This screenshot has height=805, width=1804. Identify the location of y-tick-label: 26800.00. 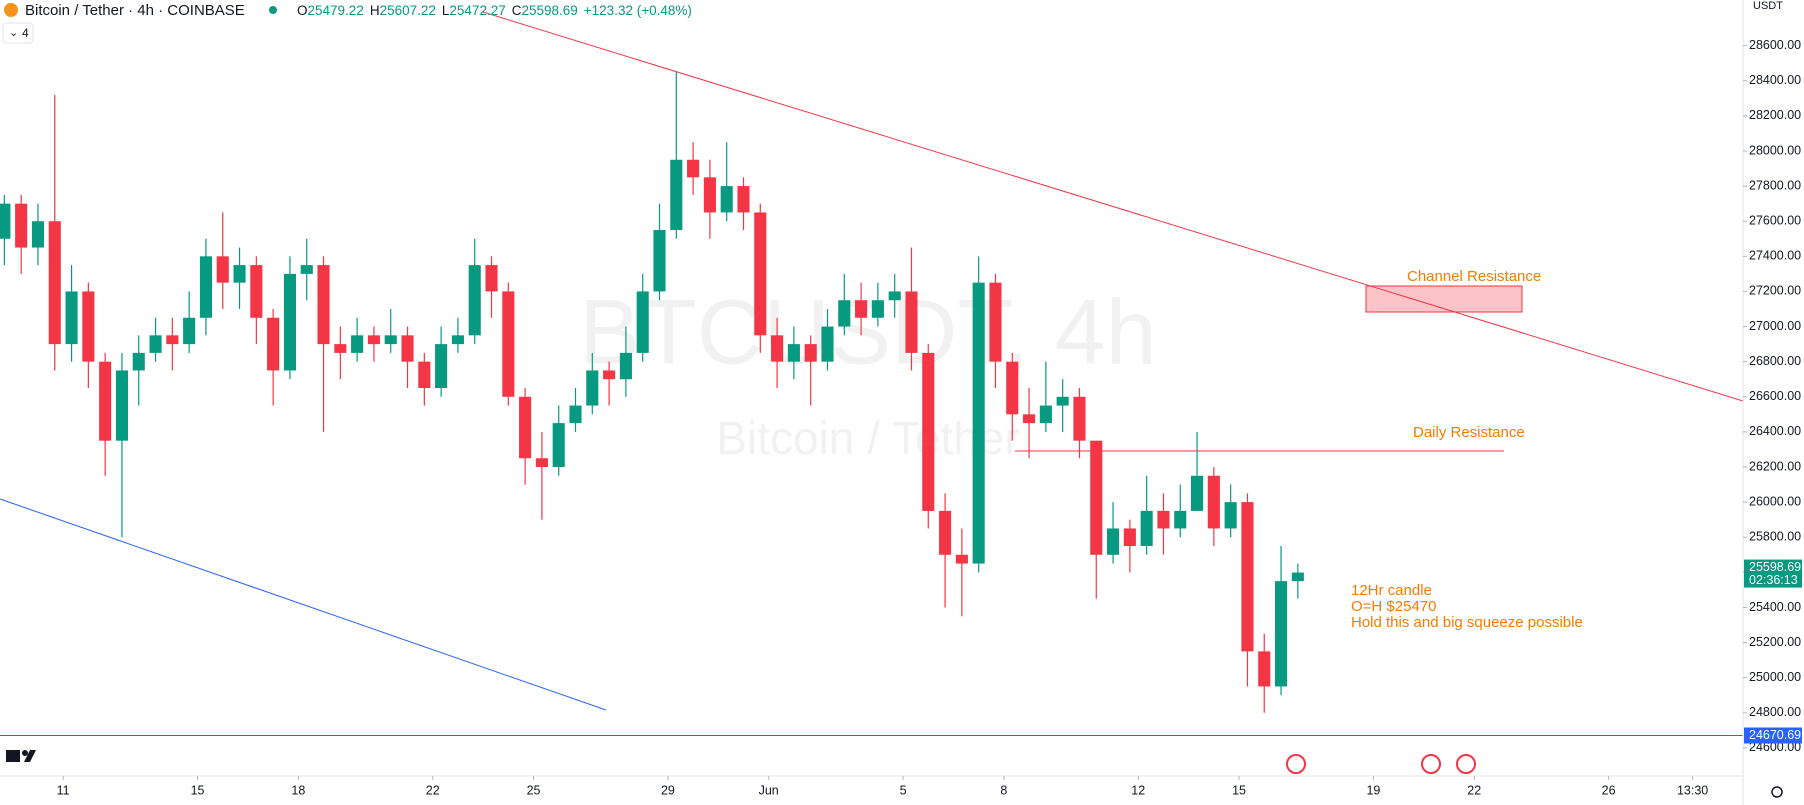
(1775, 361).